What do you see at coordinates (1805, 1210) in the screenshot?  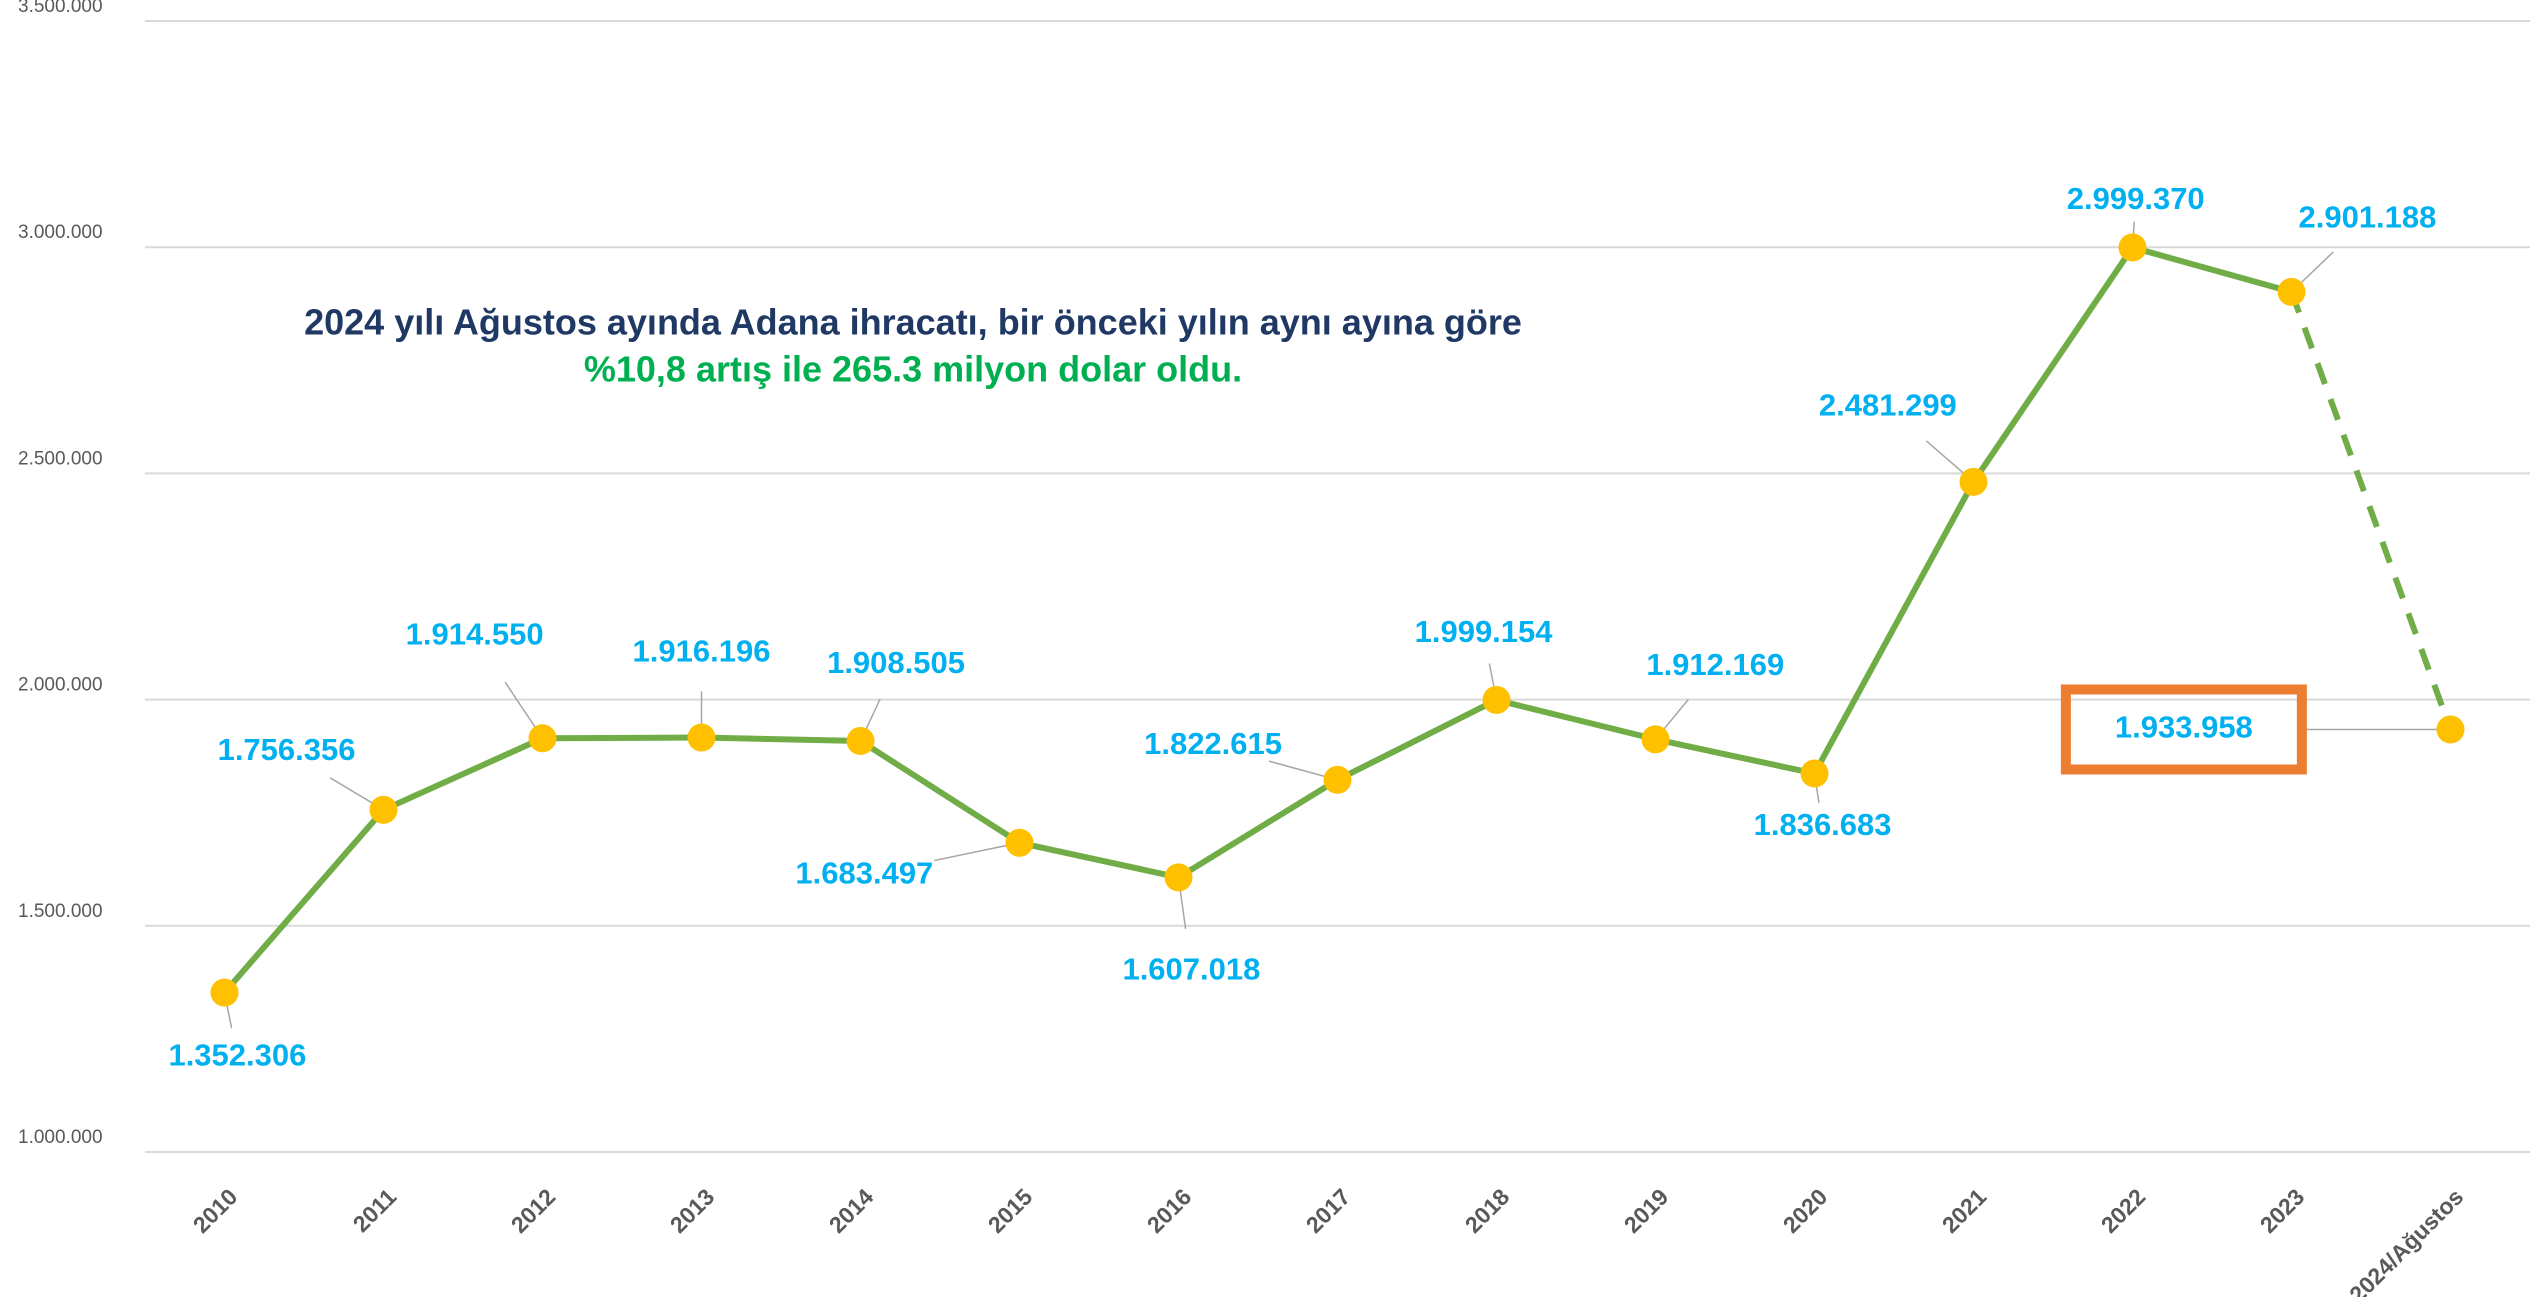 I see `x-tick-label: 2020` at bounding box center [1805, 1210].